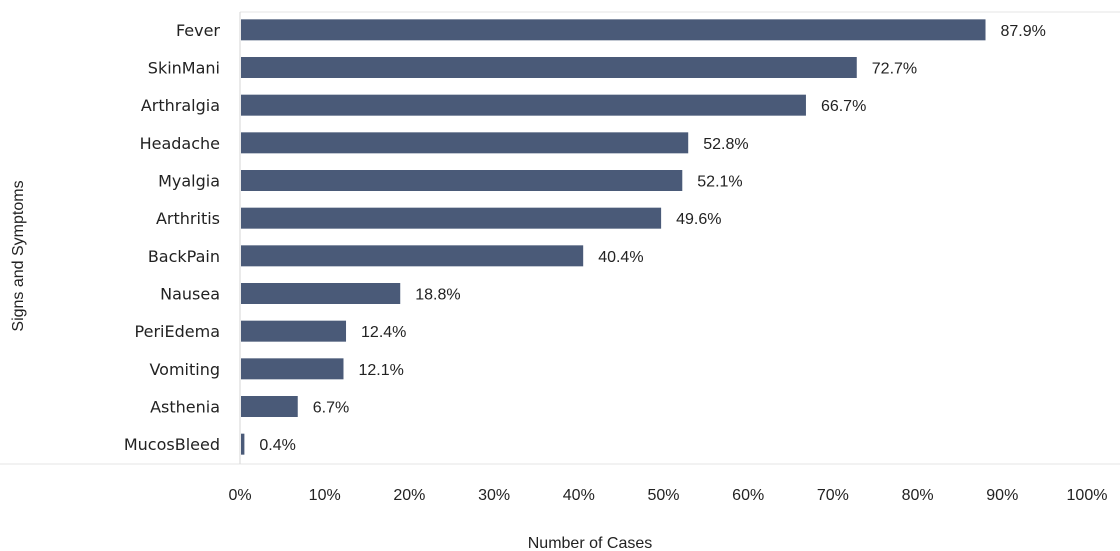  Describe the element at coordinates (409, 495) in the screenshot. I see `x-tick-label: 20%` at that location.